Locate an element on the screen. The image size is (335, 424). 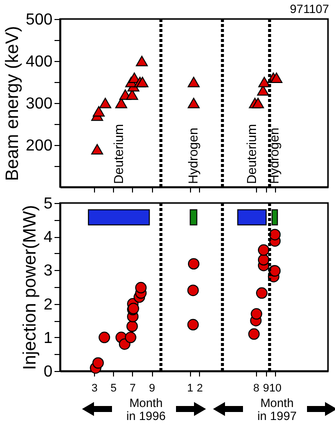
y-tick-label: 400 is located at coordinates (39, 62).